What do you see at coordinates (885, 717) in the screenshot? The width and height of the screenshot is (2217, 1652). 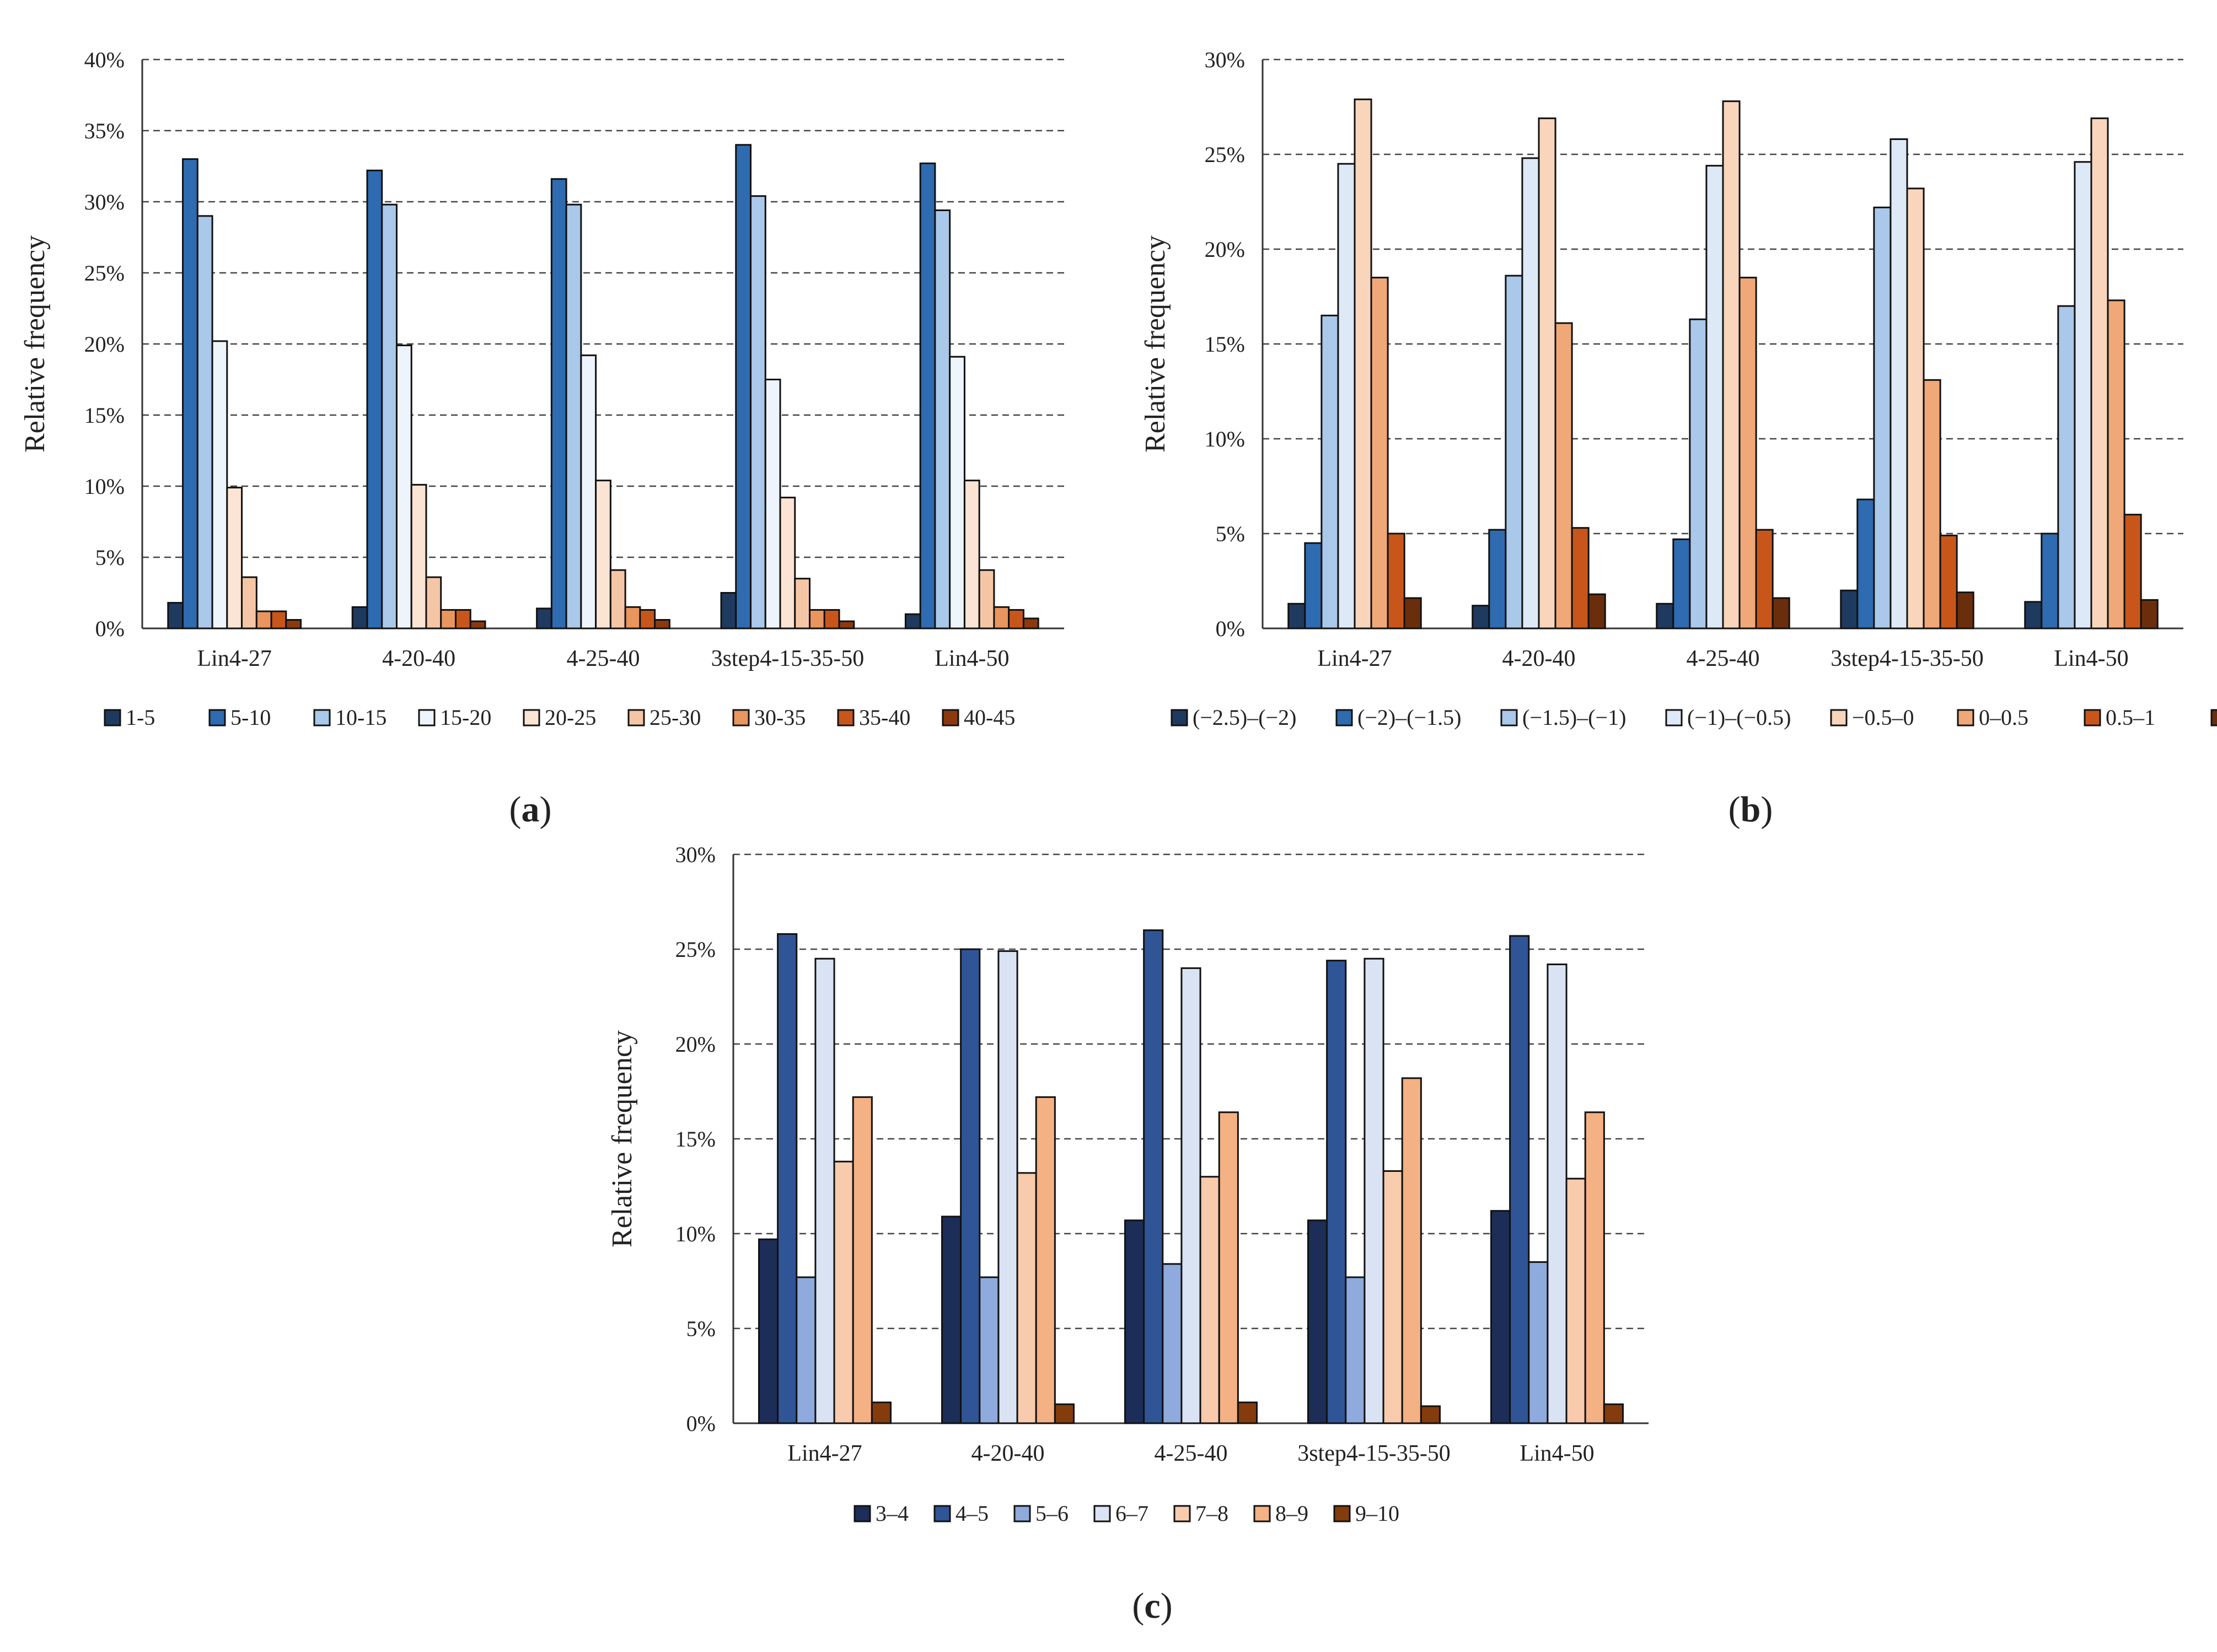 I see `legend-label: 35-40` at bounding box center [885, 717].